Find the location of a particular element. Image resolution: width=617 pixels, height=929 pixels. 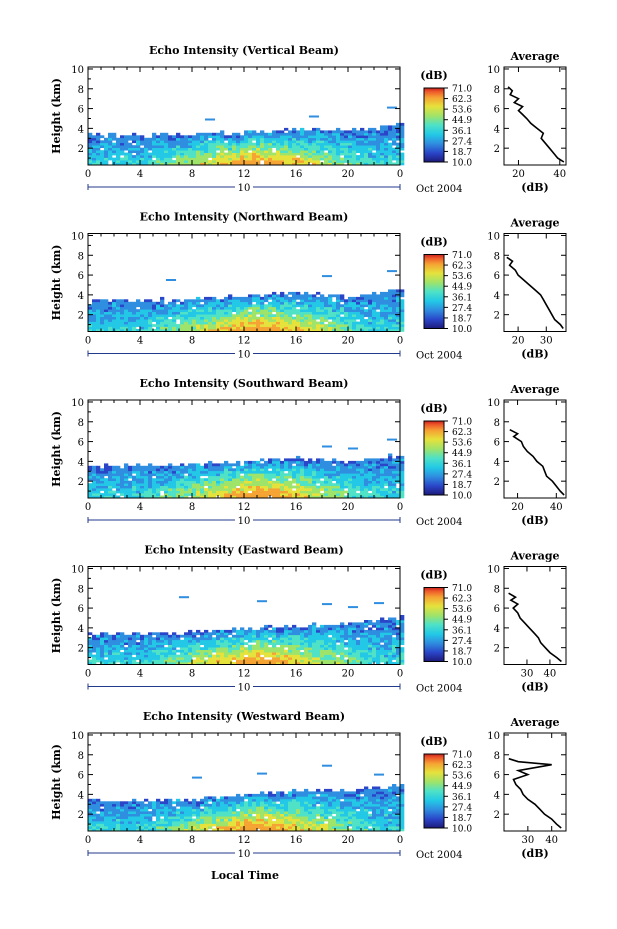

average-y-tick-label: 6 is located at coordinates (497, 110).